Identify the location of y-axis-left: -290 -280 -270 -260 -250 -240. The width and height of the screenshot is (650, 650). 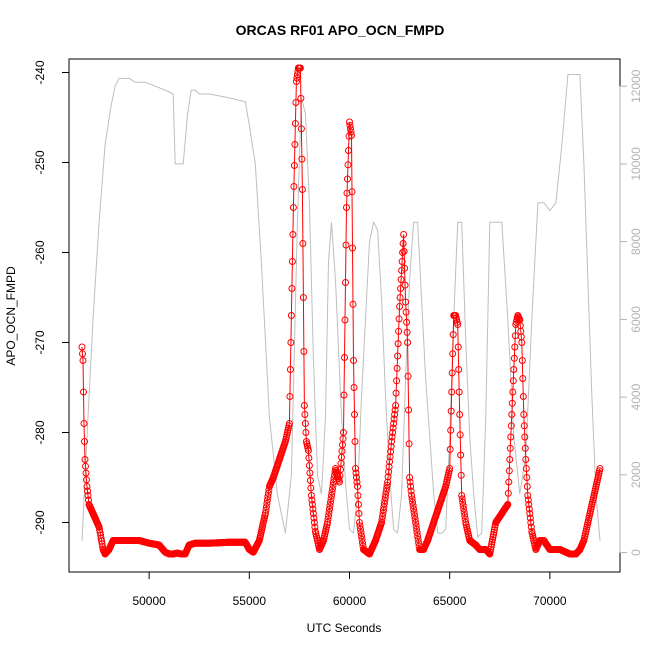
(51, 297).